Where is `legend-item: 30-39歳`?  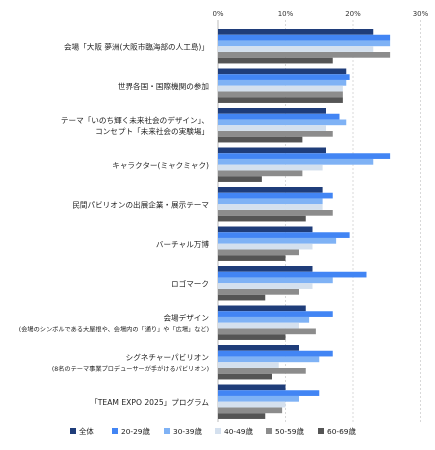 legend-item: 30-39歳 is located at coordinates (183, 431).